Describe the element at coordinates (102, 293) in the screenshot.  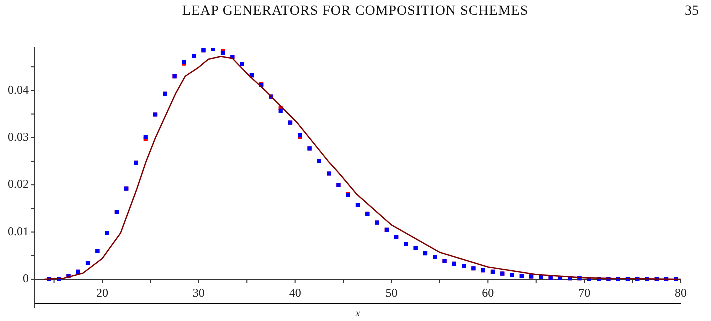
I see `x-tick-label: 20` at that location.